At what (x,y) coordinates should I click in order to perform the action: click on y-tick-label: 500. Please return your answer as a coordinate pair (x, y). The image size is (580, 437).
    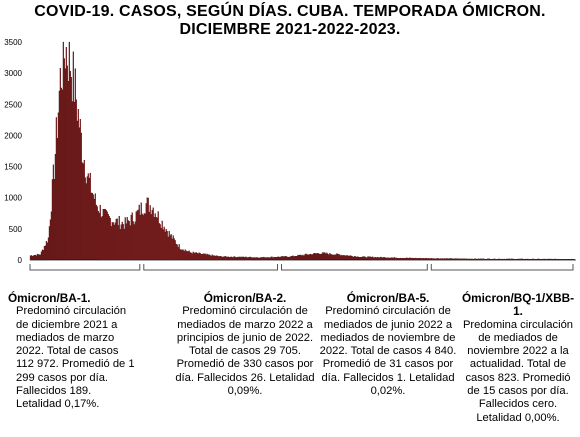
    Looking at the image, I should click on (16, 229).